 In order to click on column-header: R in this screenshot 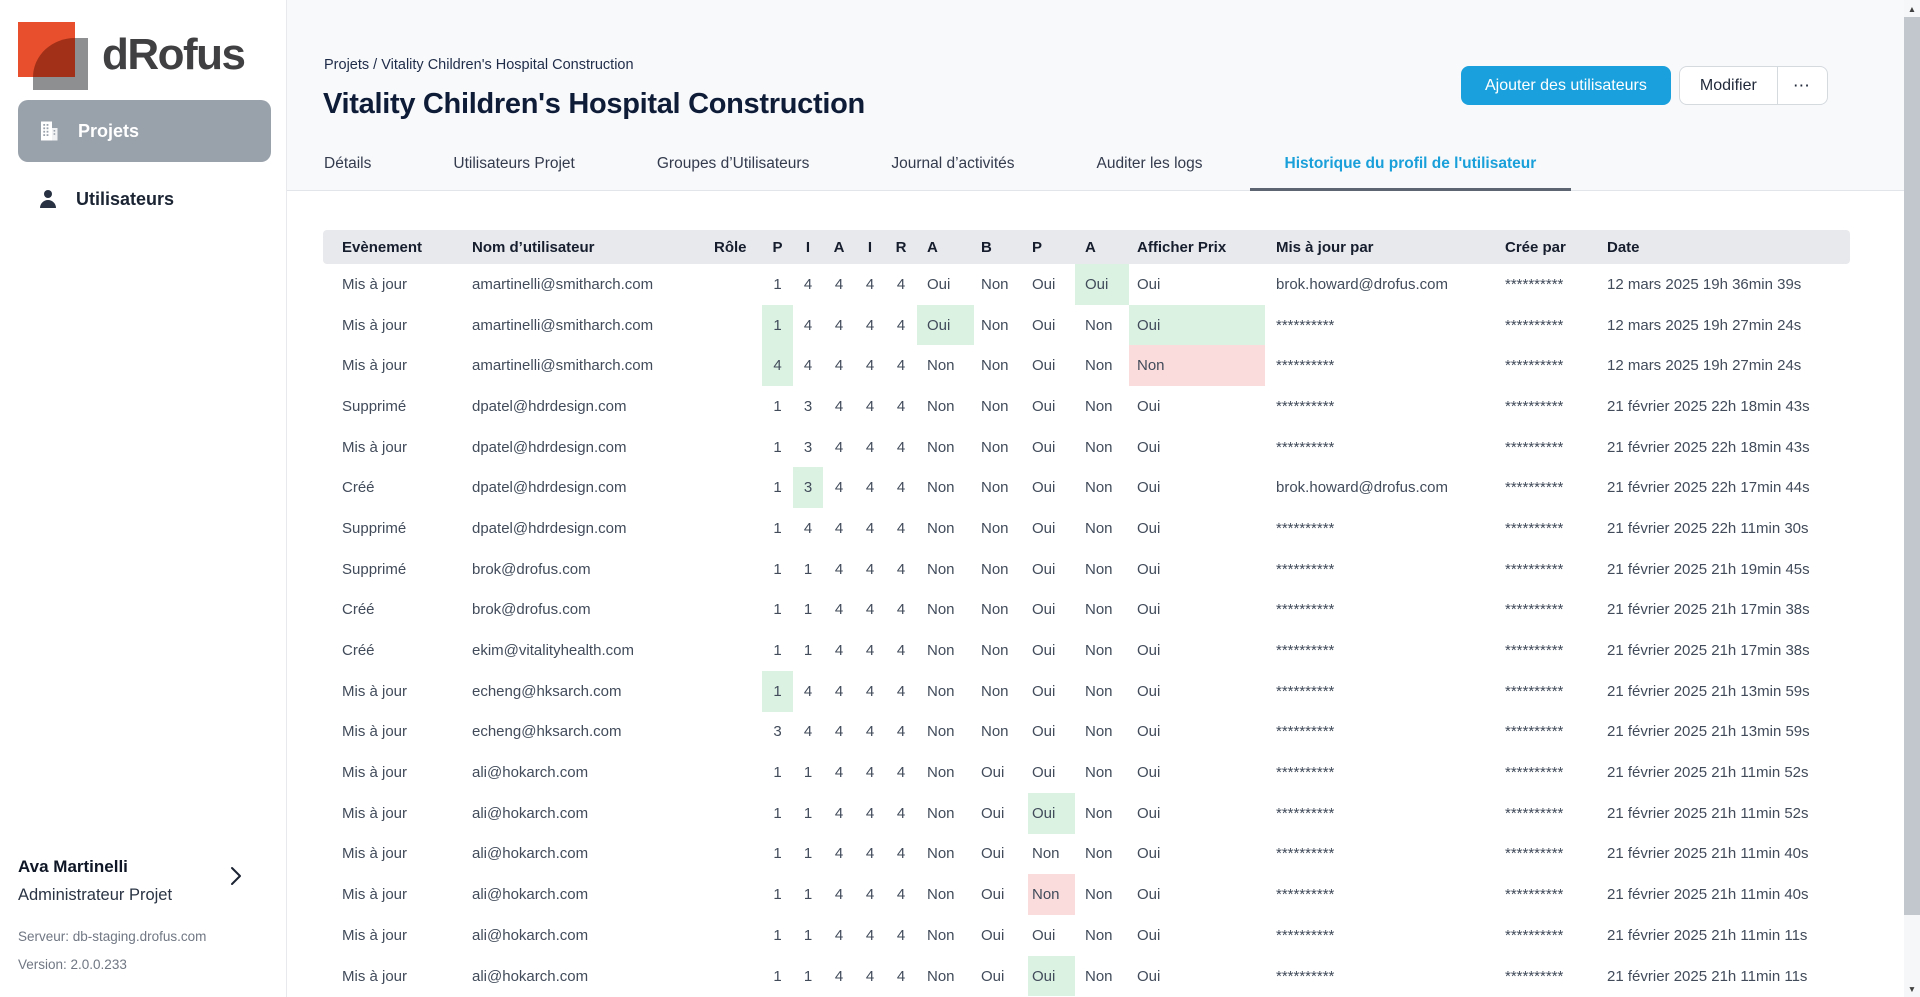, I will do `click(901, 247)`.